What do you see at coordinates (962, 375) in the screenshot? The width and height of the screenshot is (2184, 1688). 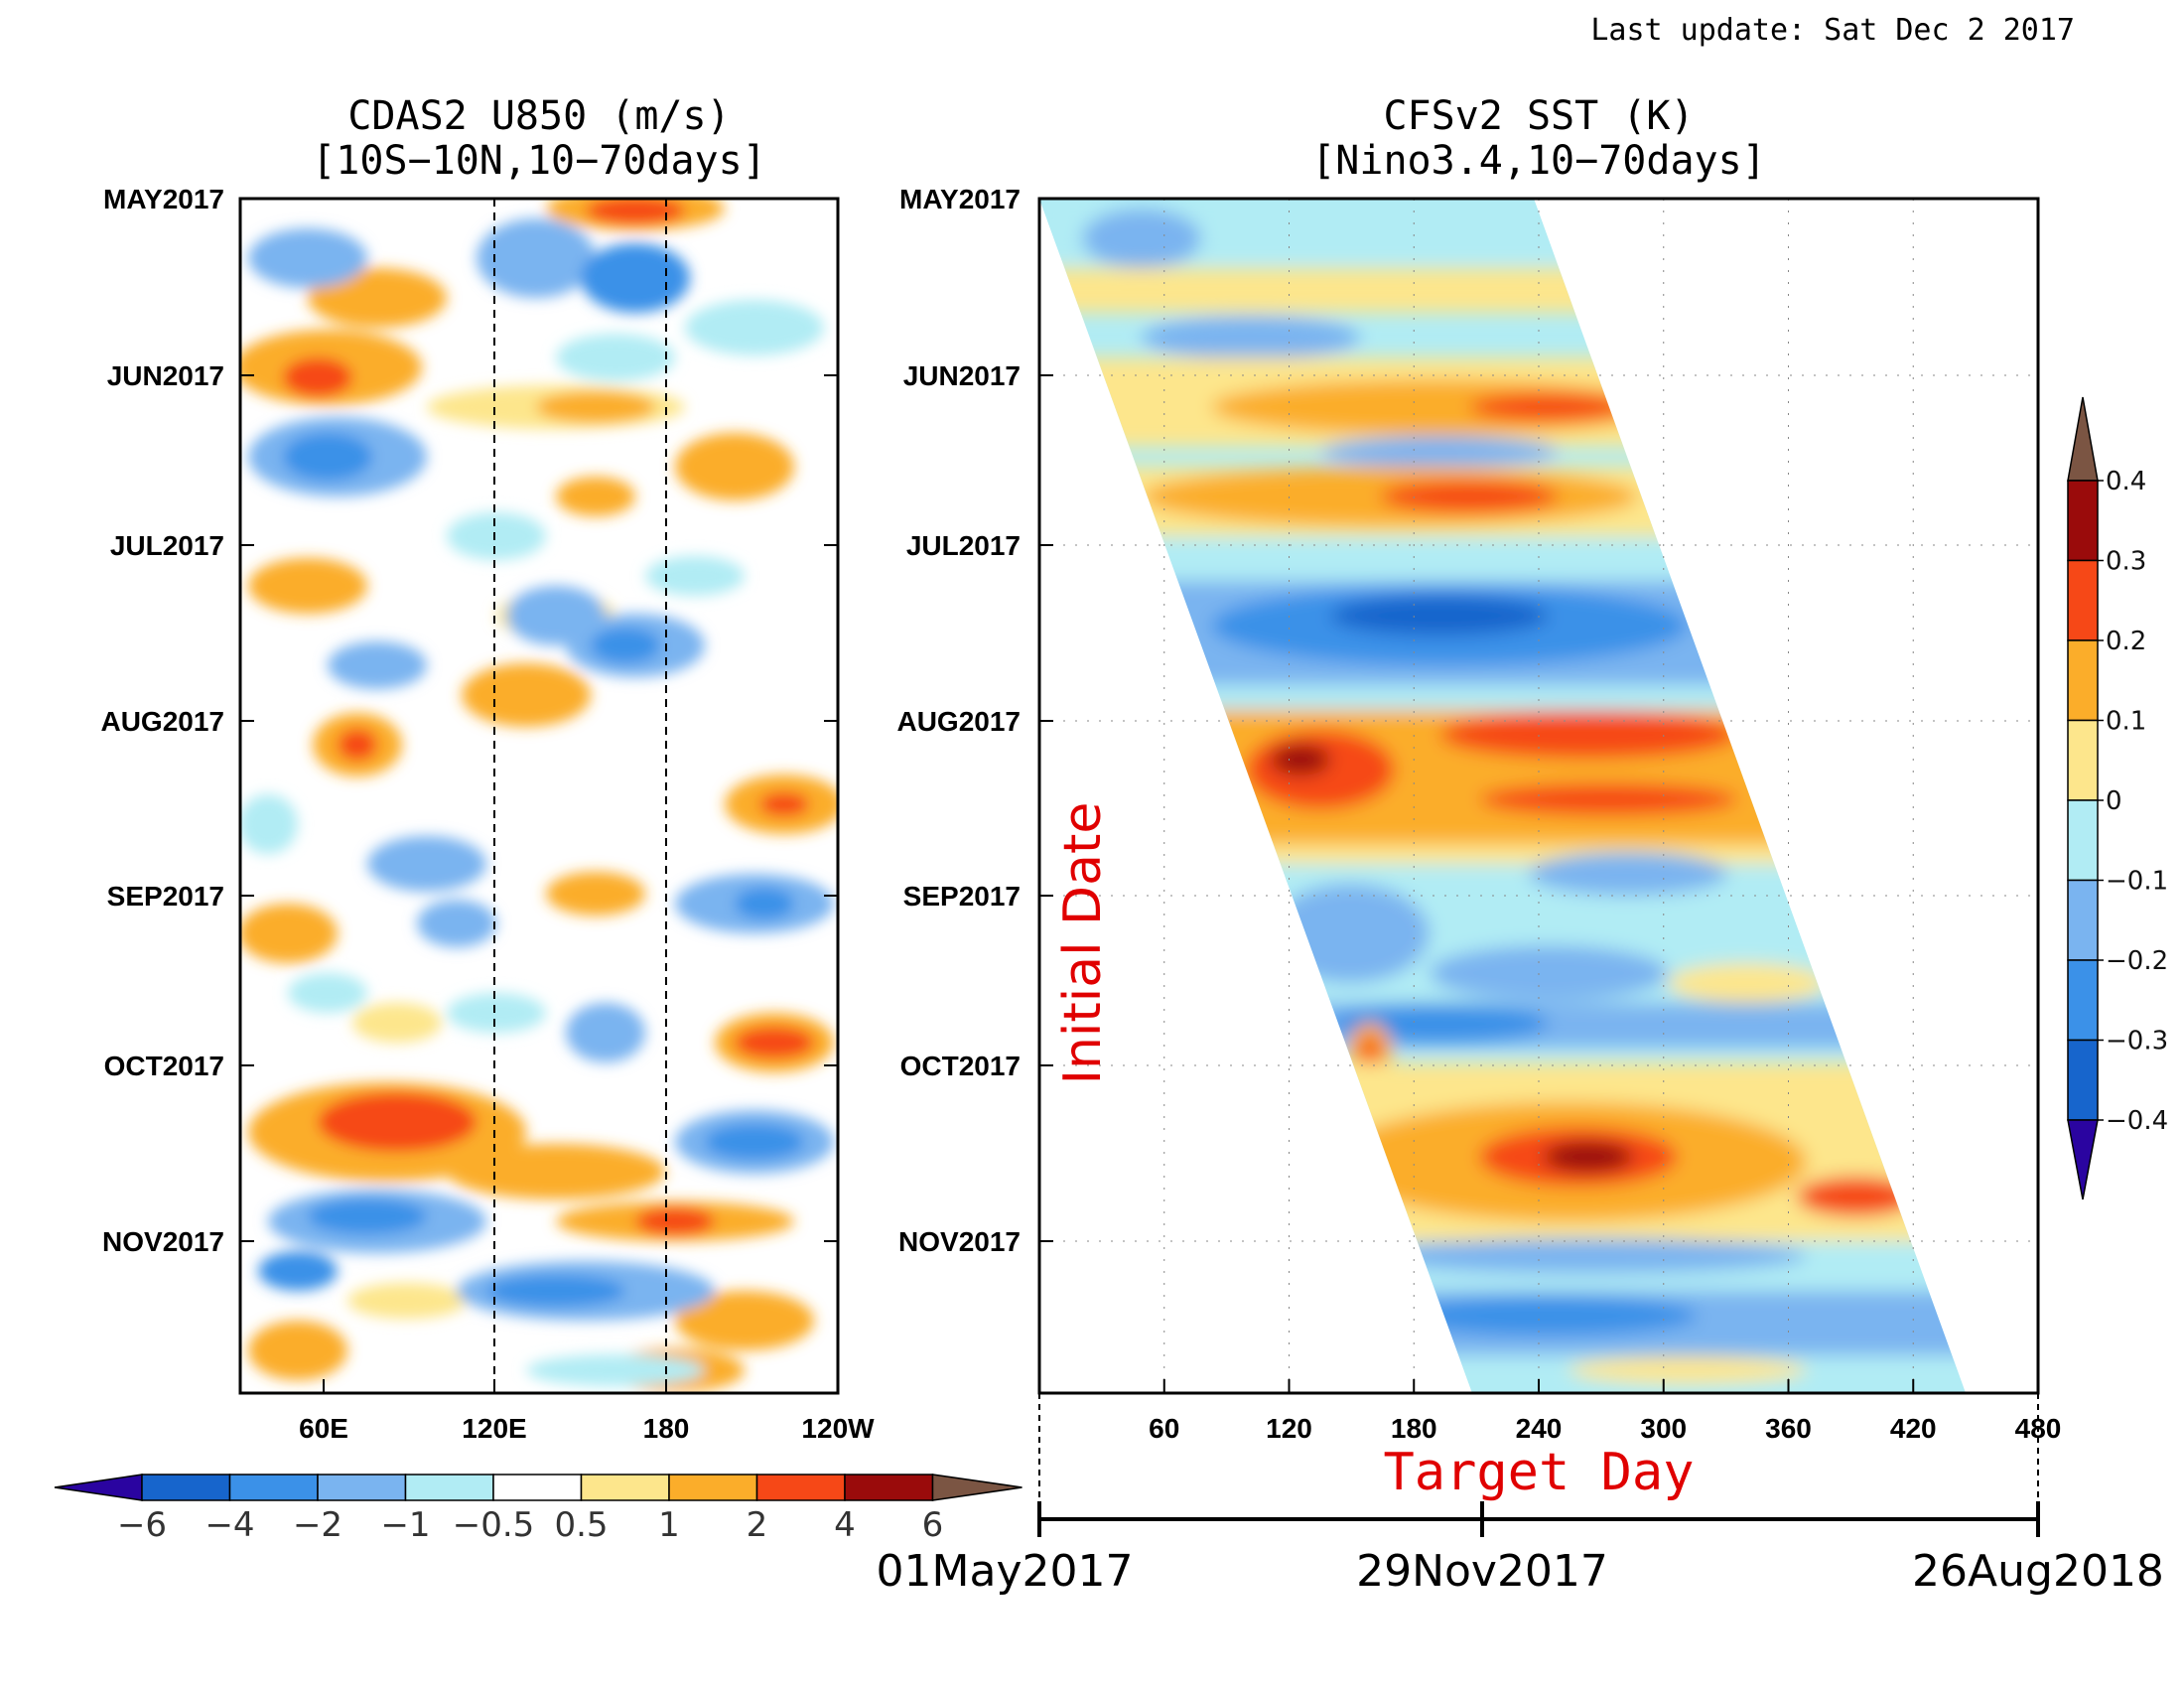 I see `right-y-tick-label: JUN2017` at bounding box center [962, 375].